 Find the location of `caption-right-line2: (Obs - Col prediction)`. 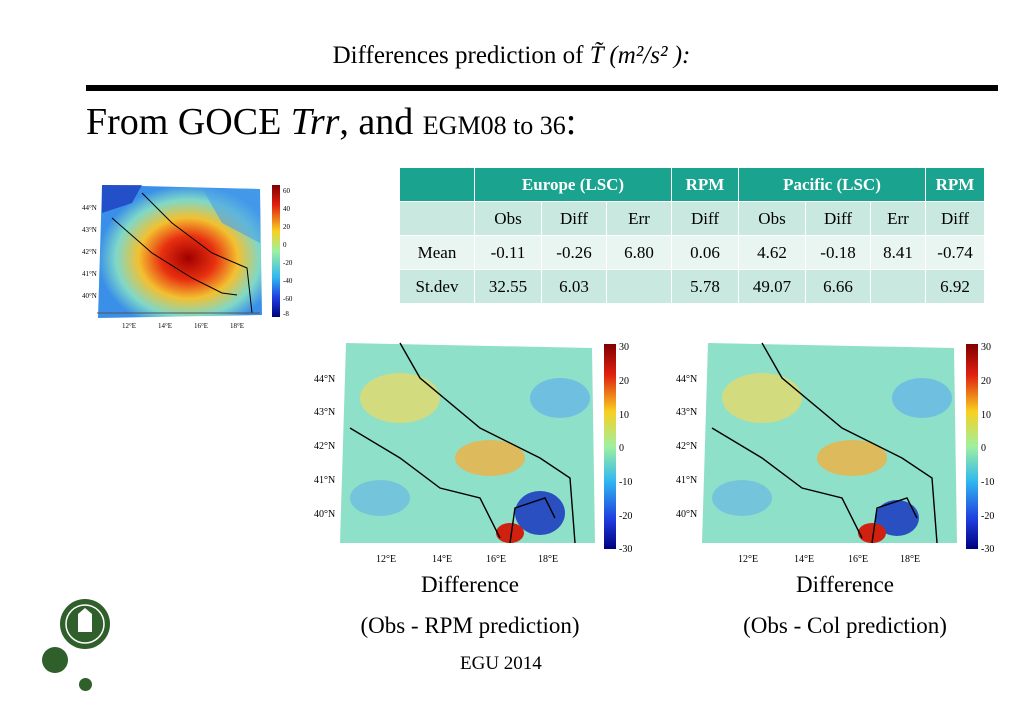

caption-right-line2: (Obs - Col prediction) is located at coordinates (845, 625).